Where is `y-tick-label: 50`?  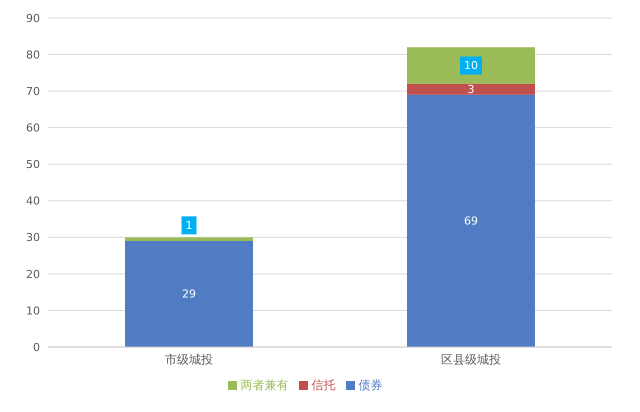
y-tick-label: 50 is located at coordinates (33, 165).